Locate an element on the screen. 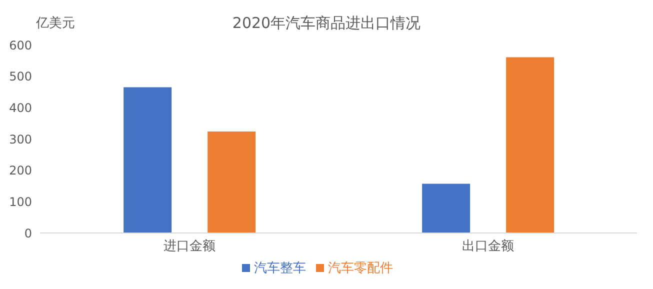 Image resolution: width=653 pixels, height=289 pixels. x-tick-label: 进口金额 is located at coordinates (189, 246).